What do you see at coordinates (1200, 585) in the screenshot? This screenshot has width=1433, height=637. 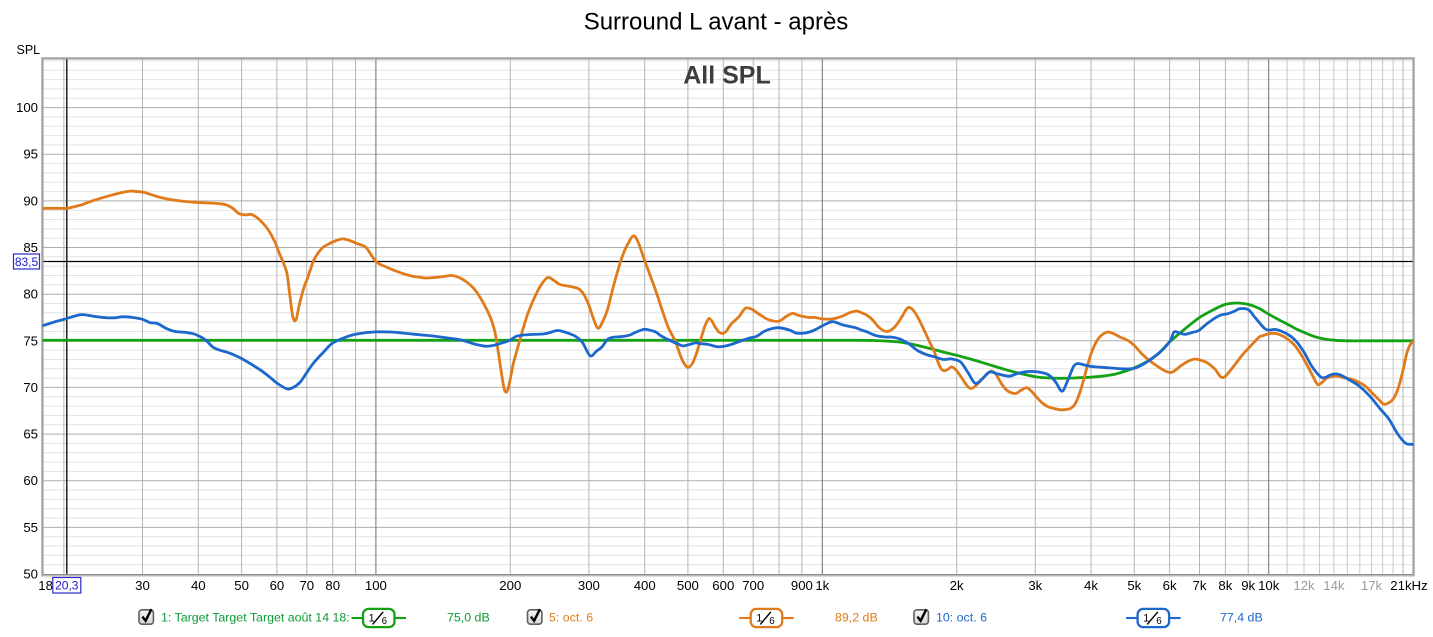 I see `svg-text: 7k` at bounding box center [1200, 585].